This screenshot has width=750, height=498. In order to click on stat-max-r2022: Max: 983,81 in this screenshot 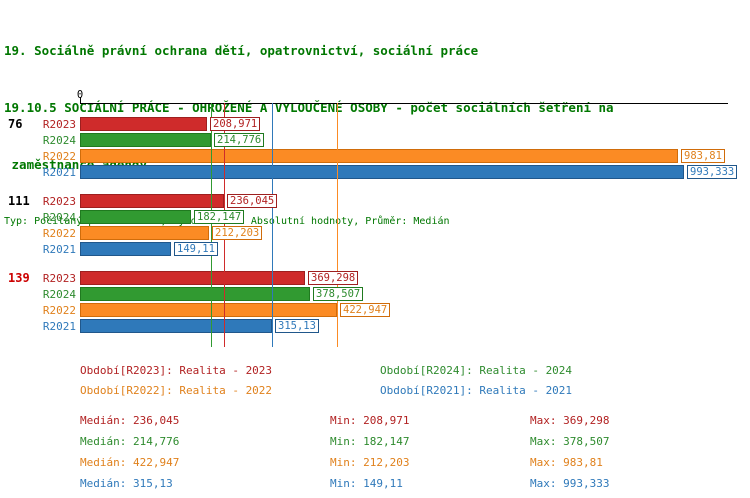, I will do `click(566, 462)`.